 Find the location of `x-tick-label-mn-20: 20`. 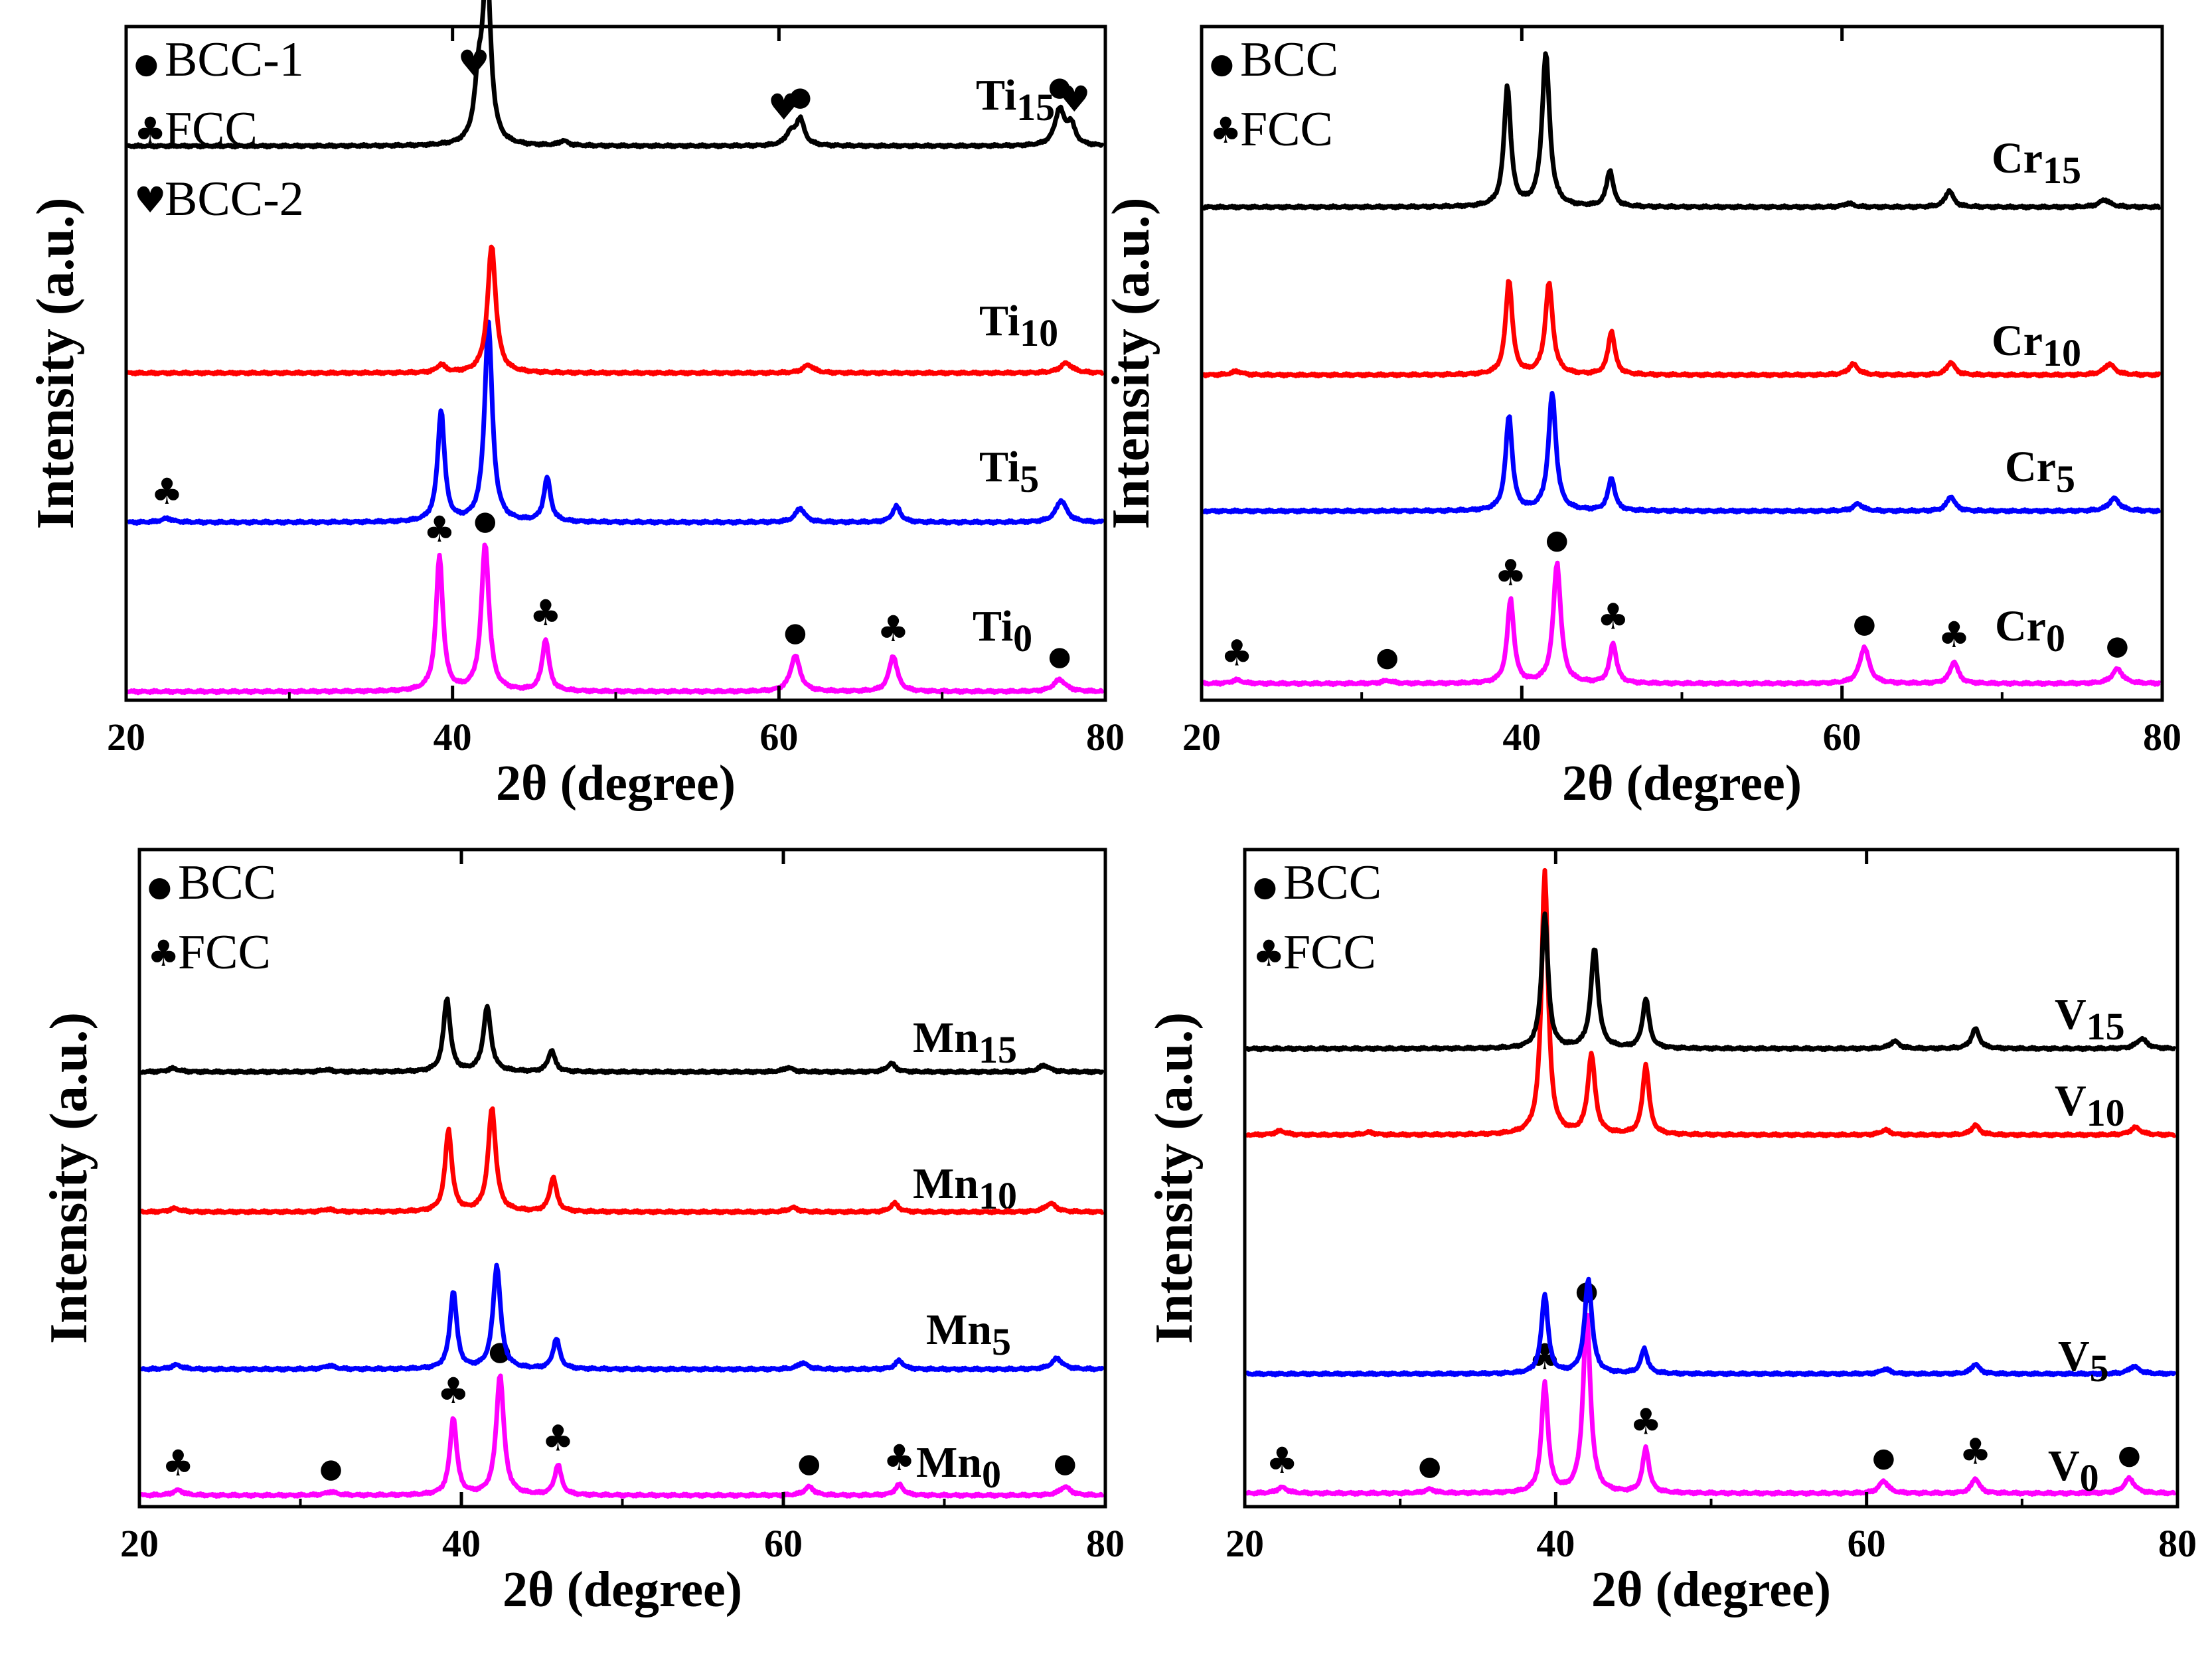

x-tick-label-mn-20: 20 is located at coordinates (139, 1543).